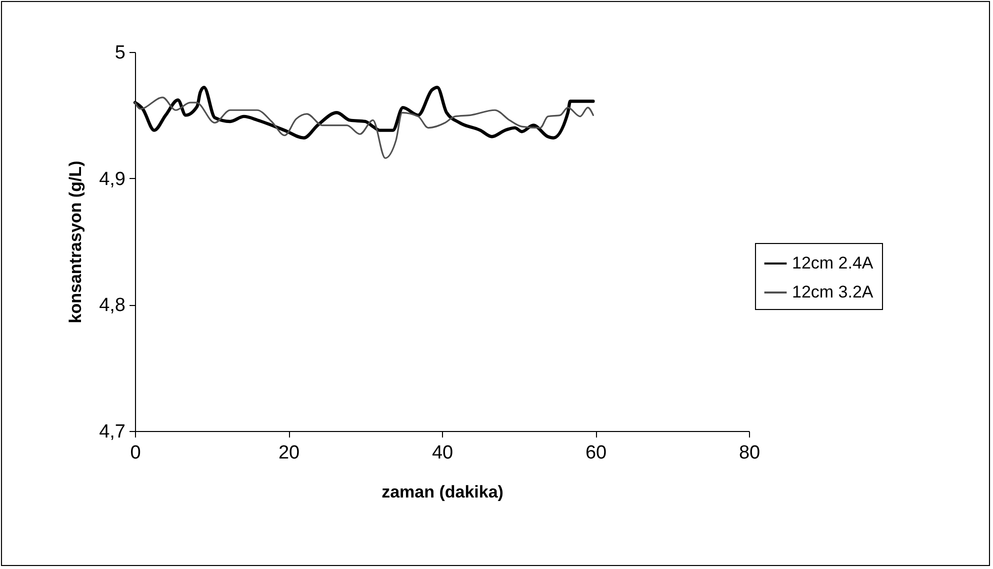 The image size is (993, 569). I want to click on x-axis-title: zaman (dakika), so click(443, 492).